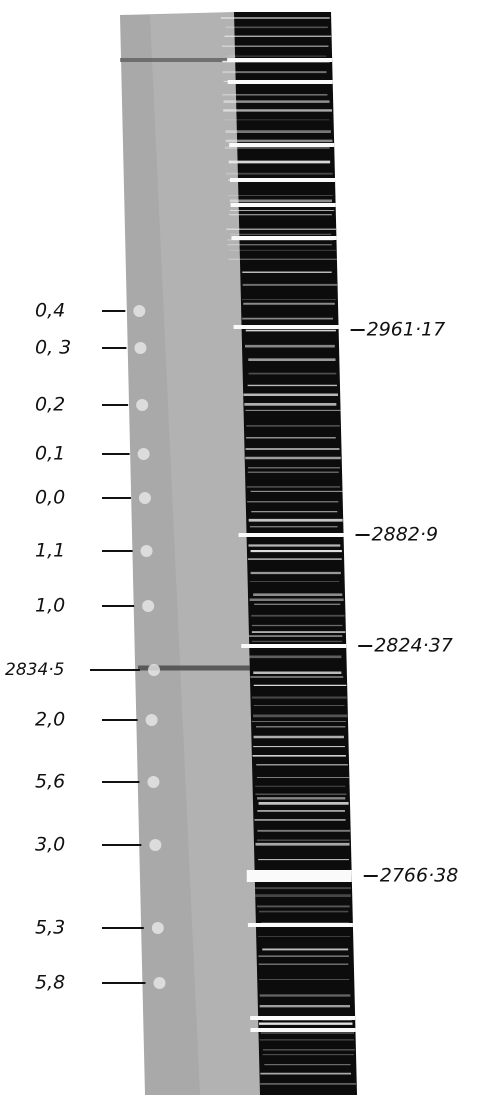  Describe the element at coordinates (50, 606) in the screenshot. I see `left-label: 1,0` at that location.